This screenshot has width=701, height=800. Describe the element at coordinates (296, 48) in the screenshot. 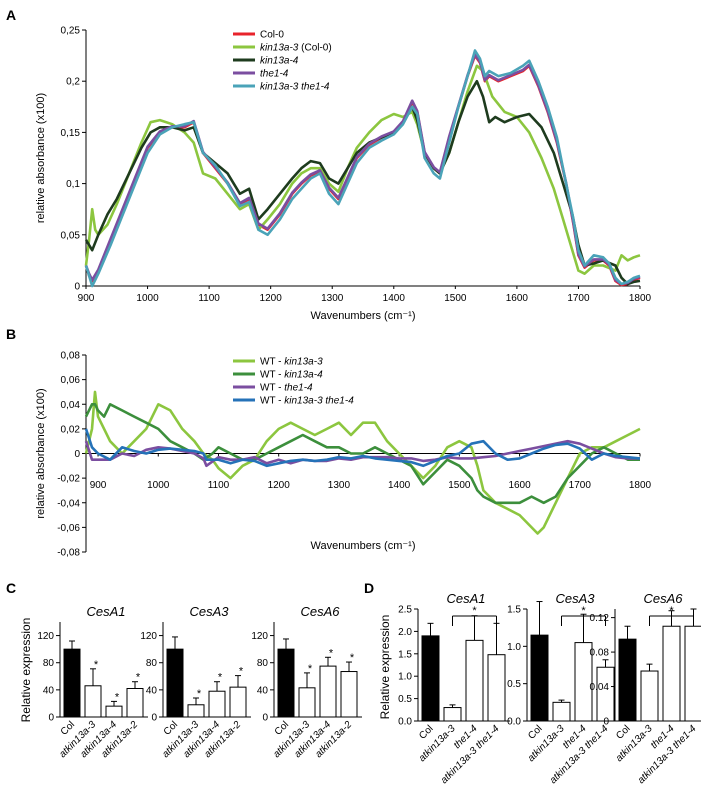

I see `legend-label: kin13a-3 (Col-0)` at that location.